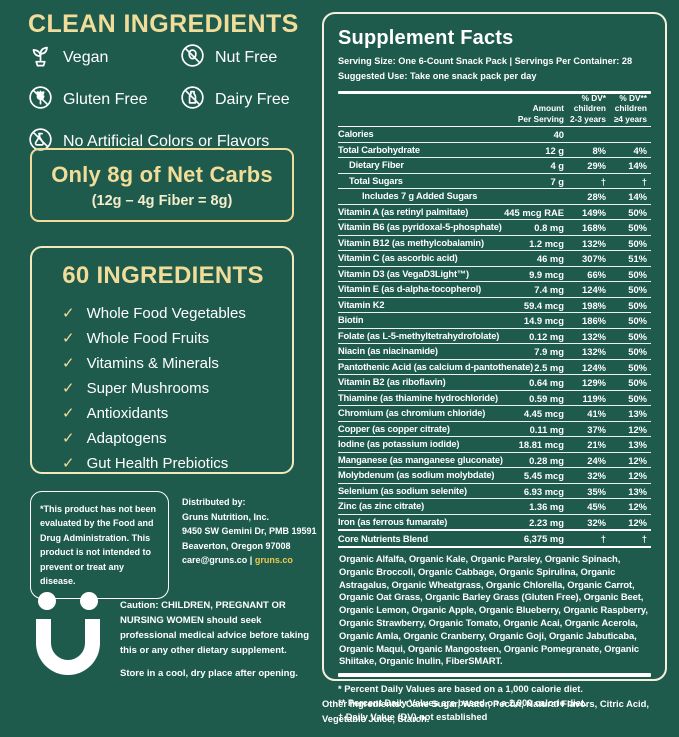  What do you see at coordinates (557, 181) in the screenshot?
I see `nutrient-amount: 7 g` at bounding box center [557, 181].